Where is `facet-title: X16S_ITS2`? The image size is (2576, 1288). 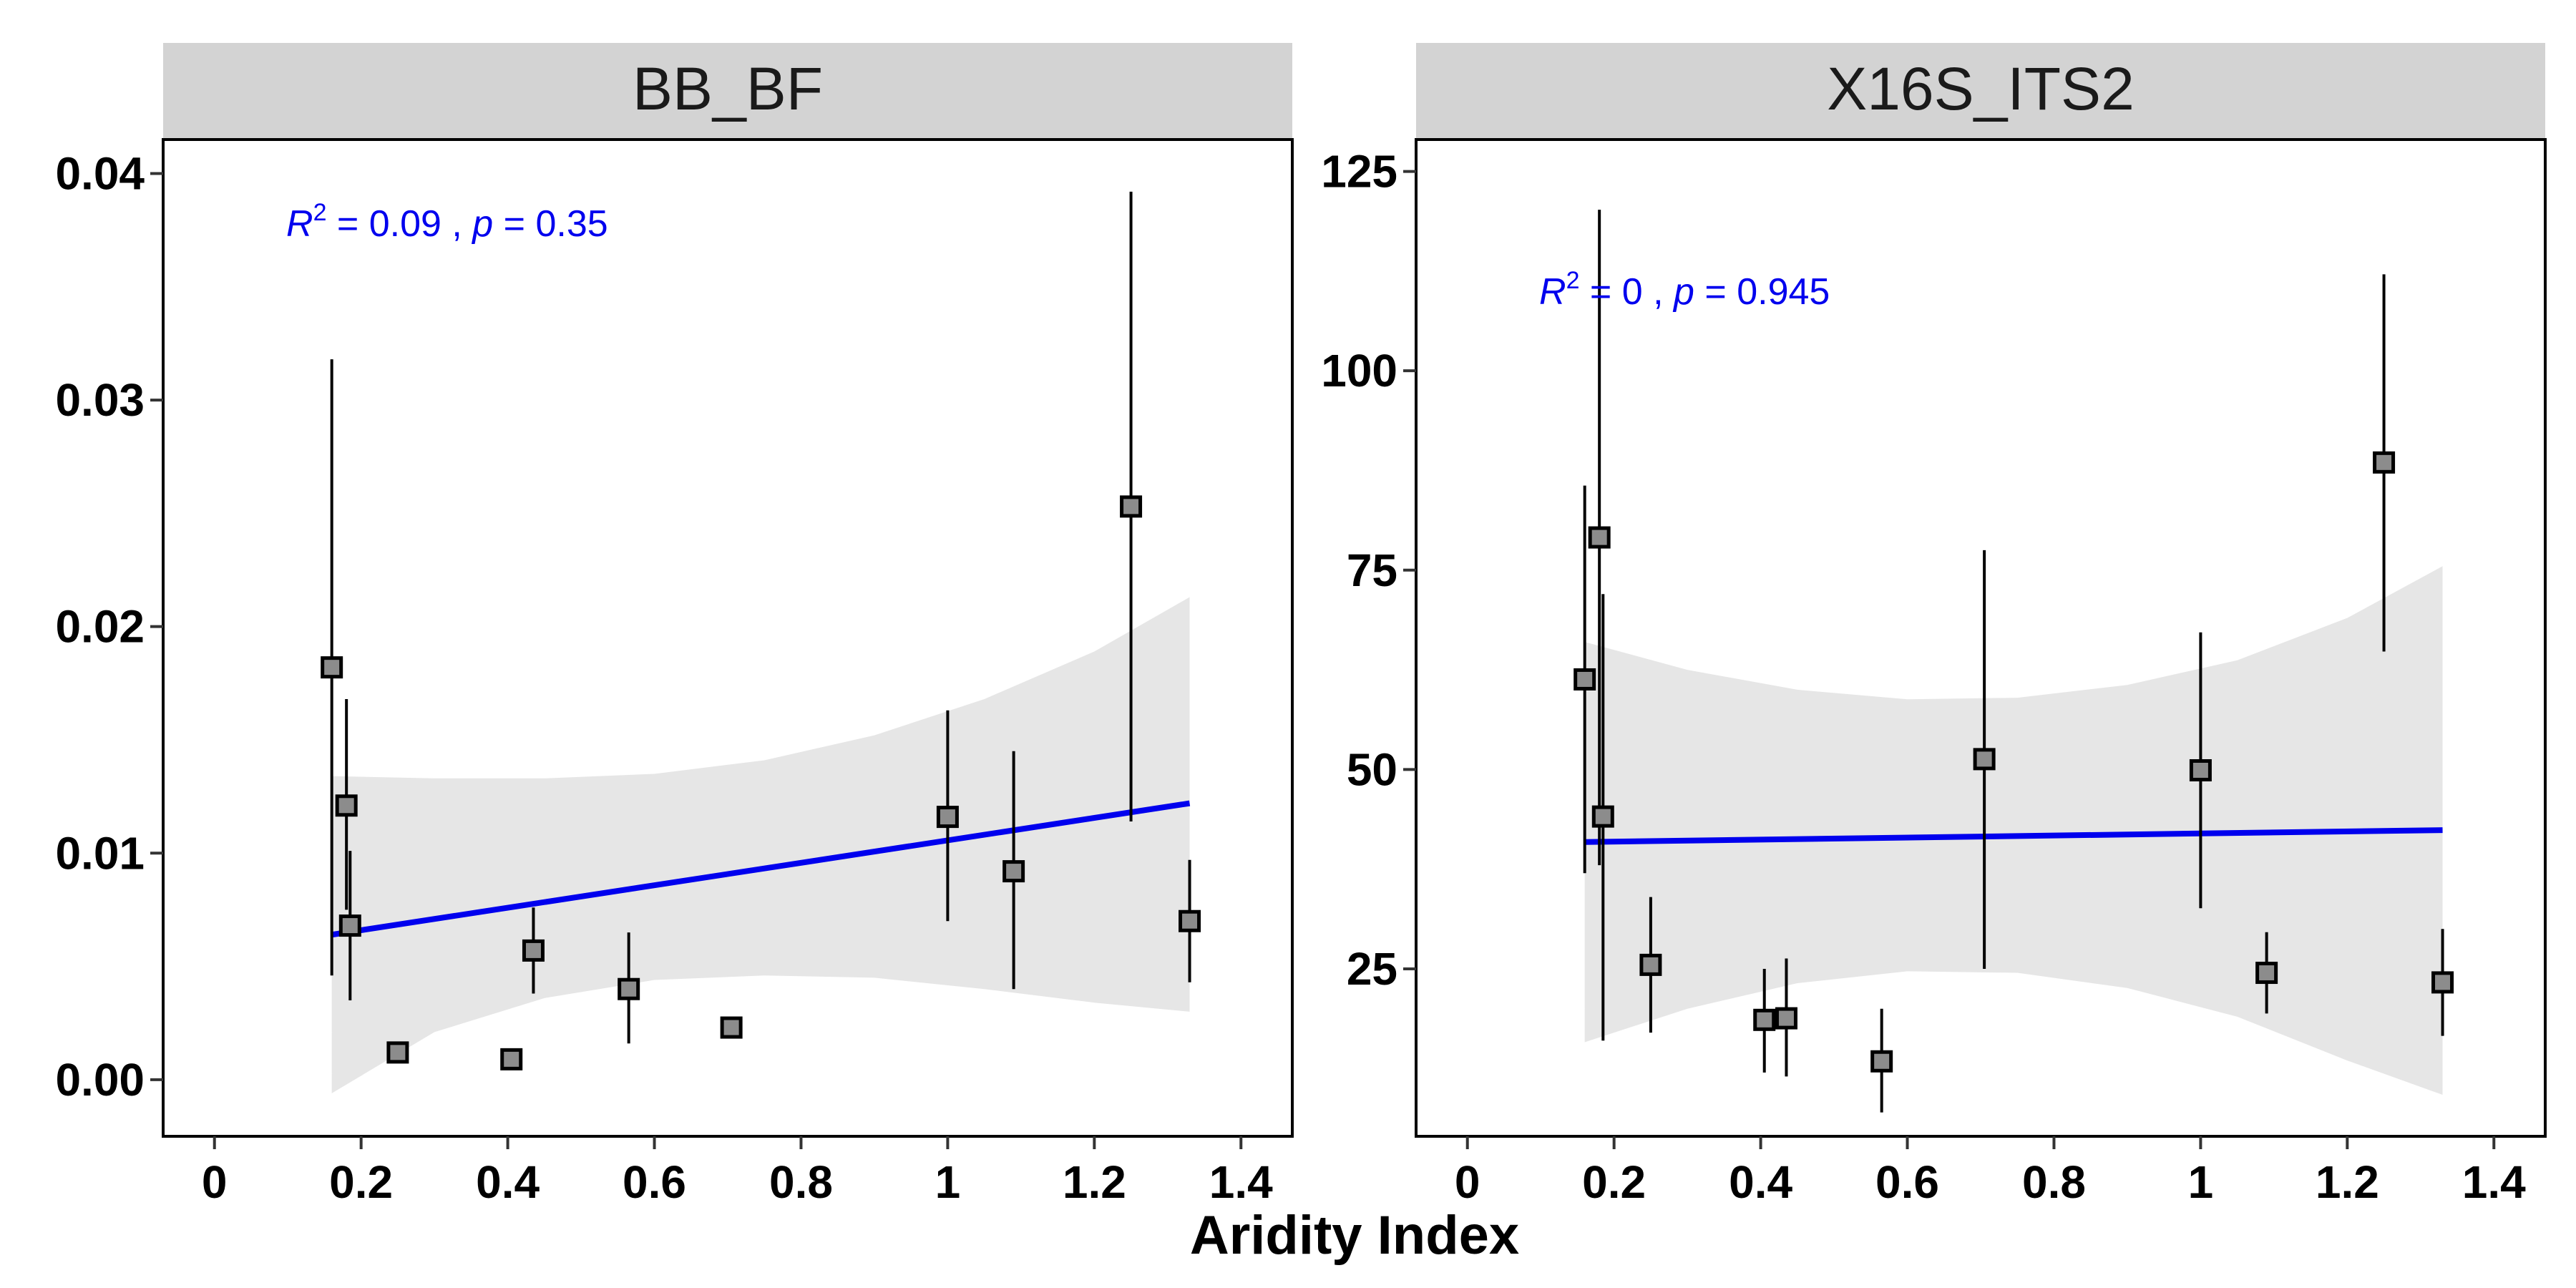 facet-title: X16S_ITS2 is located at coordinates (1981, 88).